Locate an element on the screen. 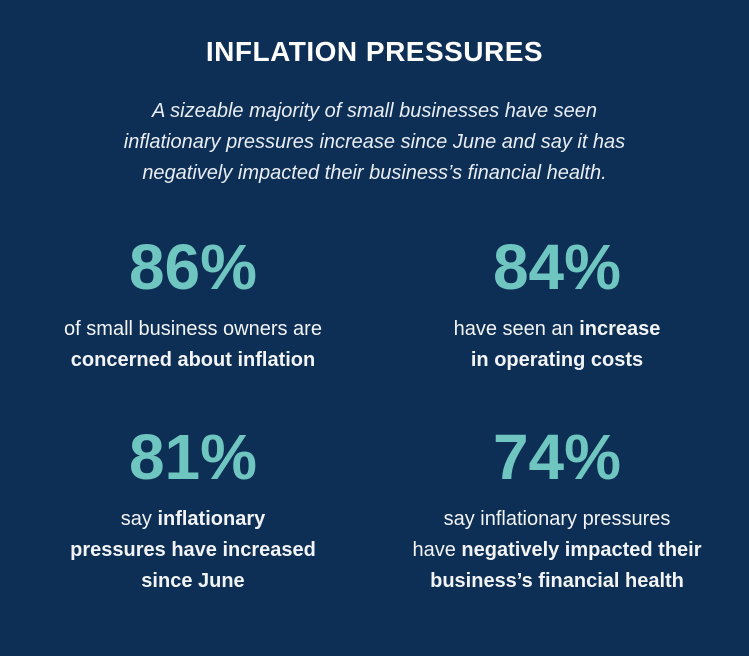  stat-line: in operating costs is located at coordinates (557, 360).